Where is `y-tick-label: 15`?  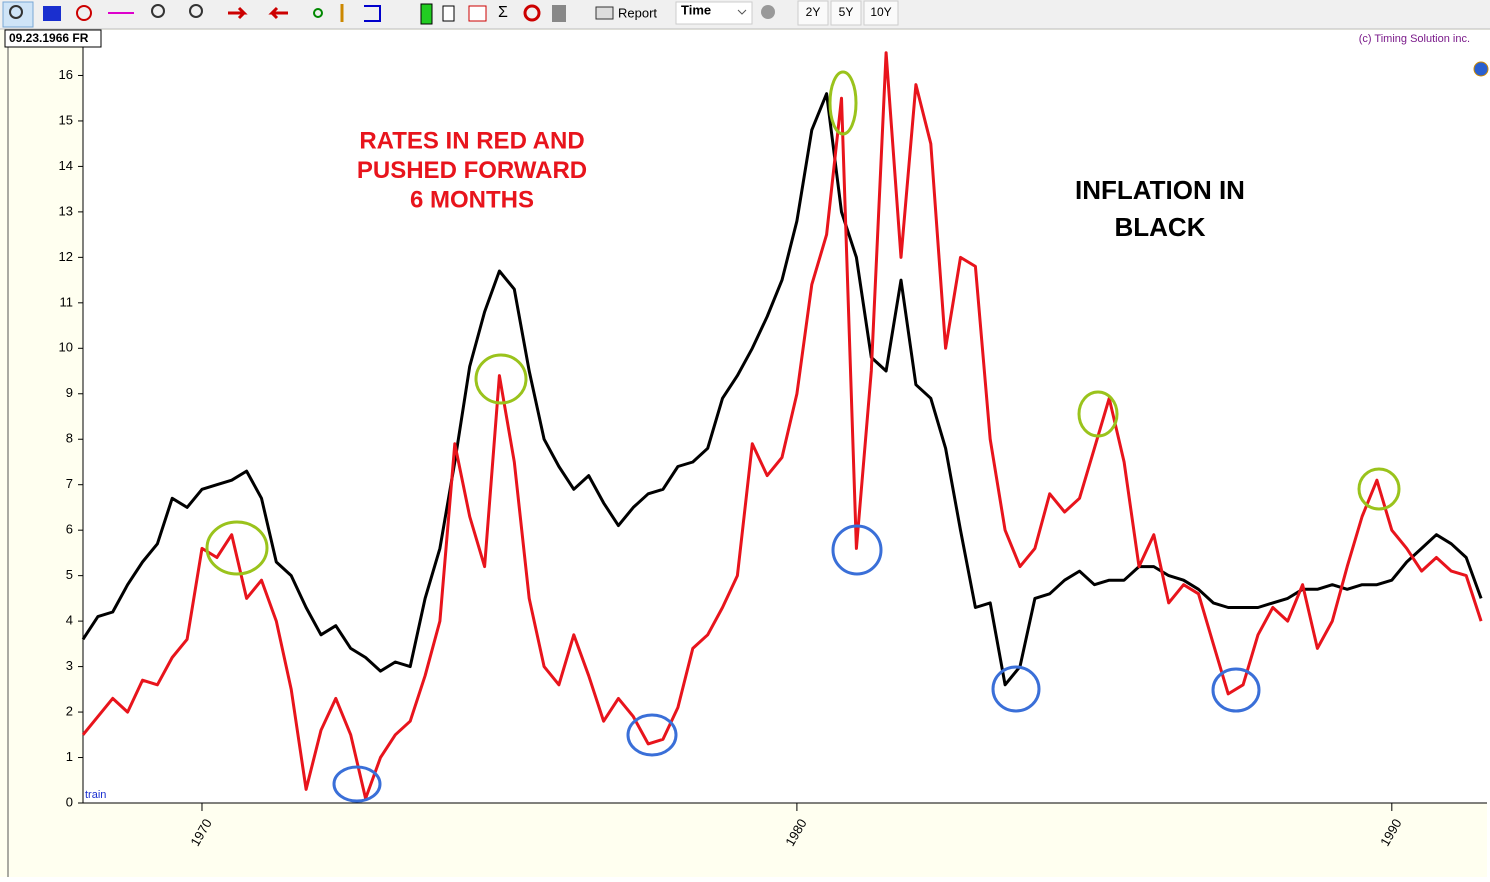 y-tick-label: 15 is located at coordinates (66, 119).